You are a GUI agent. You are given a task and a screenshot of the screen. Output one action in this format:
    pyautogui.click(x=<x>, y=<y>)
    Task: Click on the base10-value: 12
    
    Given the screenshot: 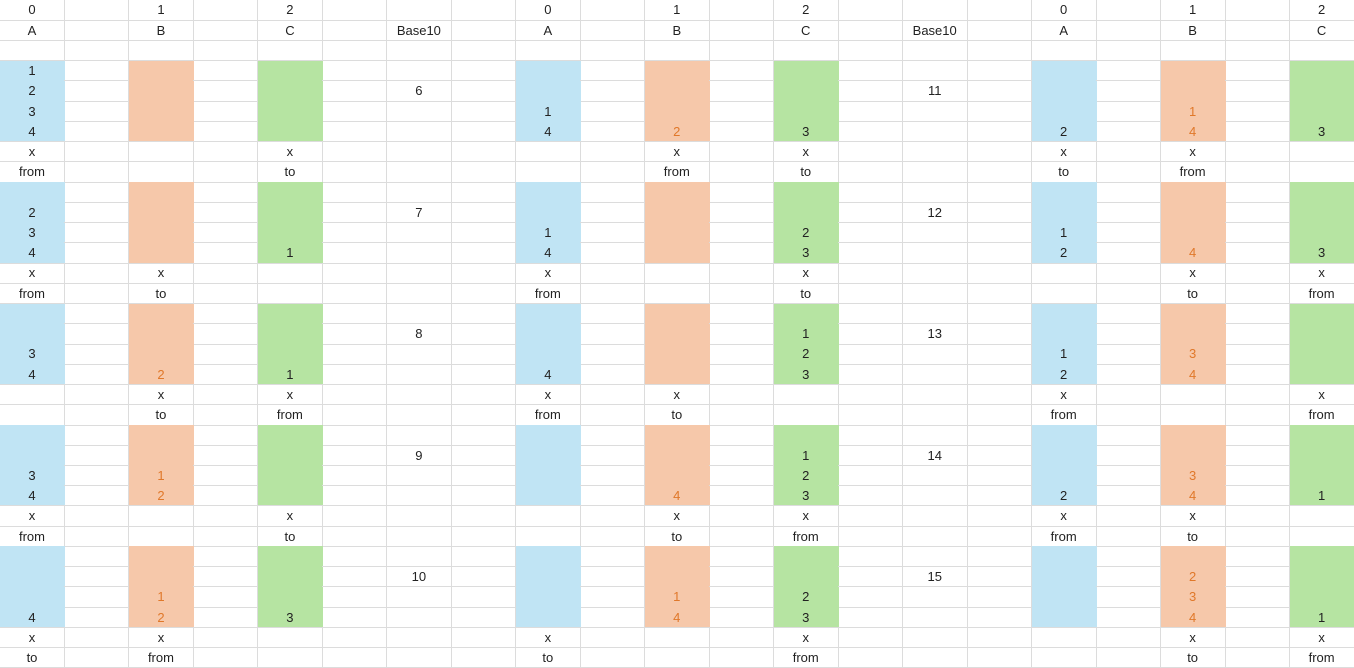 What is the action you would take?
    pyautogui.click(x=935, y=213)
    